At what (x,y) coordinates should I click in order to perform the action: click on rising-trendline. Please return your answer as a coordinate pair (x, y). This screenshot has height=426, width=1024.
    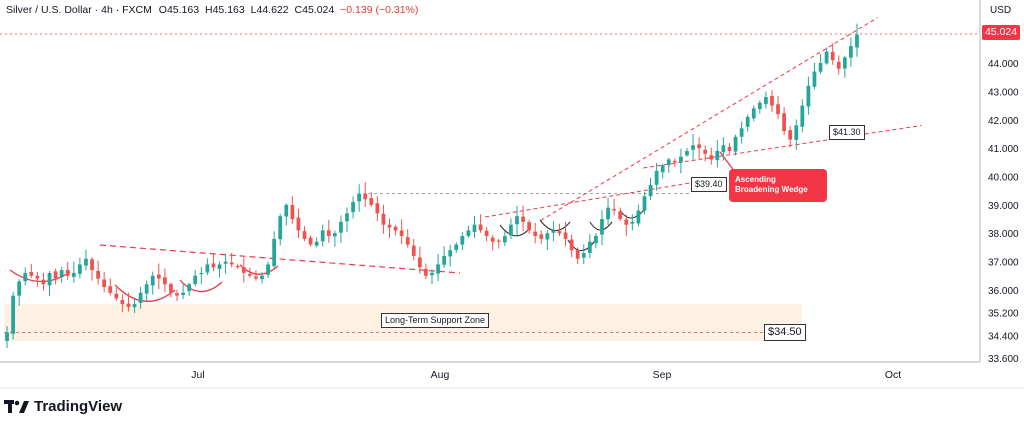
    Looking at the image, I should click on (587, 200).